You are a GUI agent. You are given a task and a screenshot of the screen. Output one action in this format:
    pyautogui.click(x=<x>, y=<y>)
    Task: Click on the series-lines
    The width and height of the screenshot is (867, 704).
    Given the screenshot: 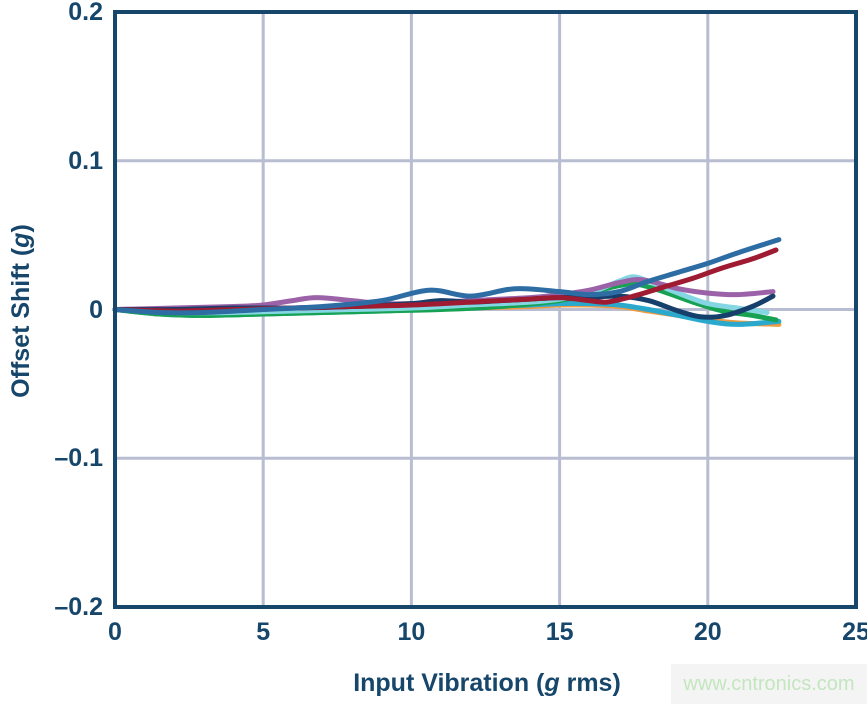 What is the action you would take?
    pyautogui.click(x=447, y=282)
    